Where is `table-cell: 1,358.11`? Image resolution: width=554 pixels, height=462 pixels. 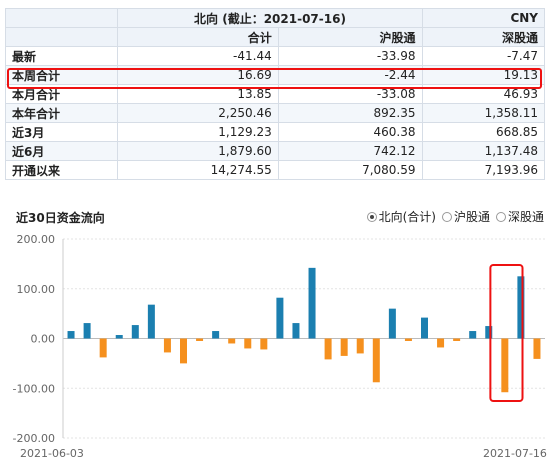
table-cell: 1,358.11 is located at coordinates (483, 113).